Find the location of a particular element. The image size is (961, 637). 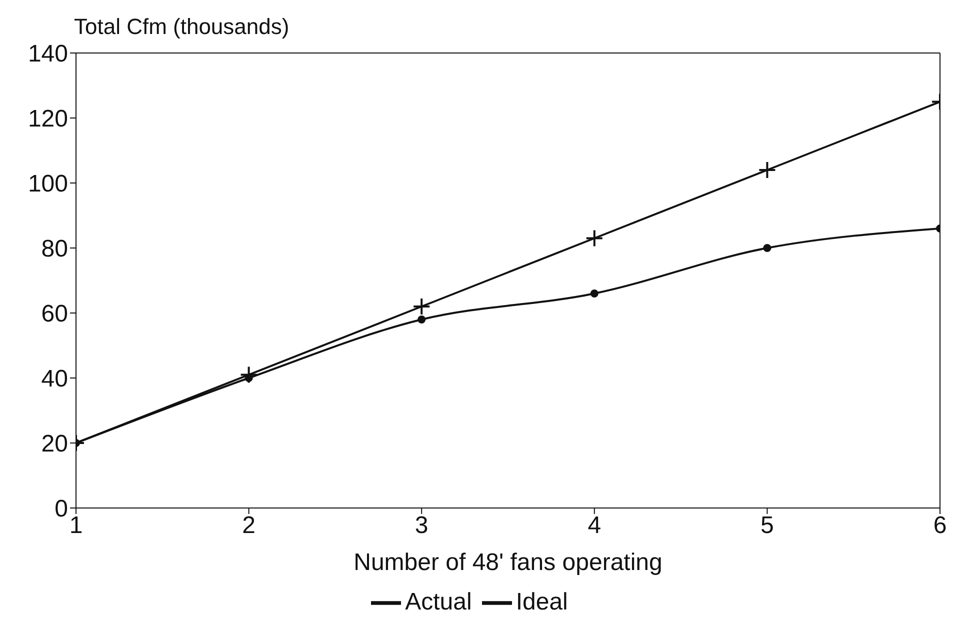

y-tick-label: 0 is located at coordinates (61, 509).